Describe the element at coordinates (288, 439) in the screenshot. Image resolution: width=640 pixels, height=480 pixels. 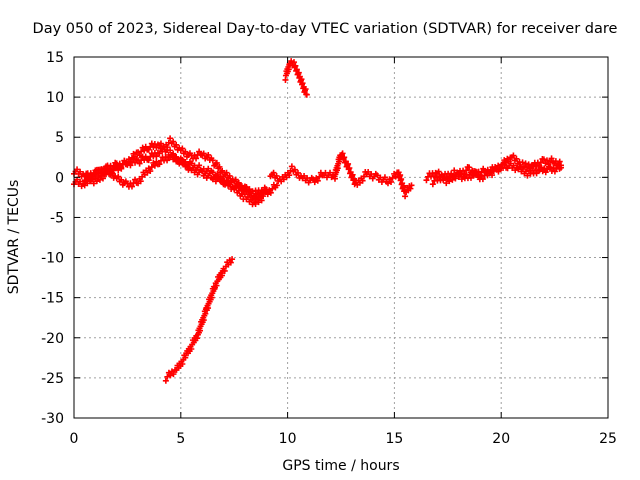
I see `x-tick-label: 10` at that location.